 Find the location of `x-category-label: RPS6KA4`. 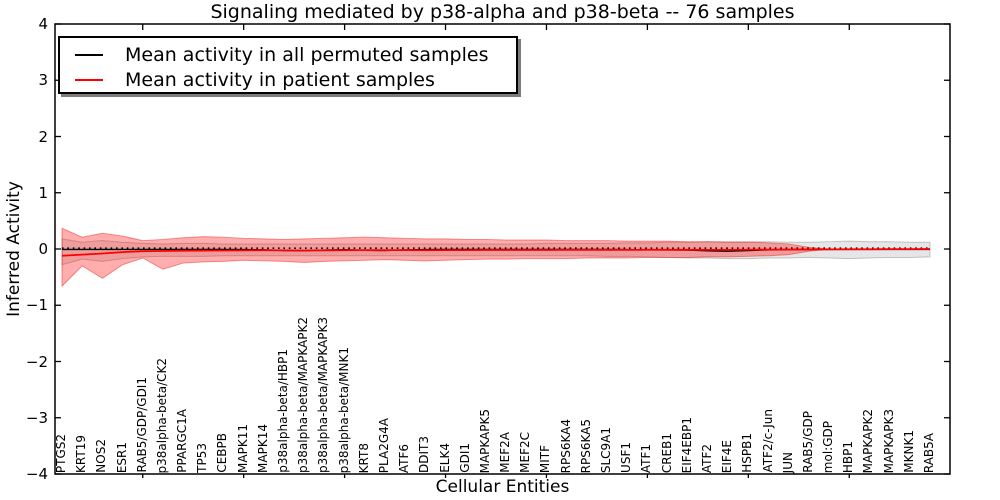

x-category-label: RPS6KA4 is located at coordinates (565, 445).